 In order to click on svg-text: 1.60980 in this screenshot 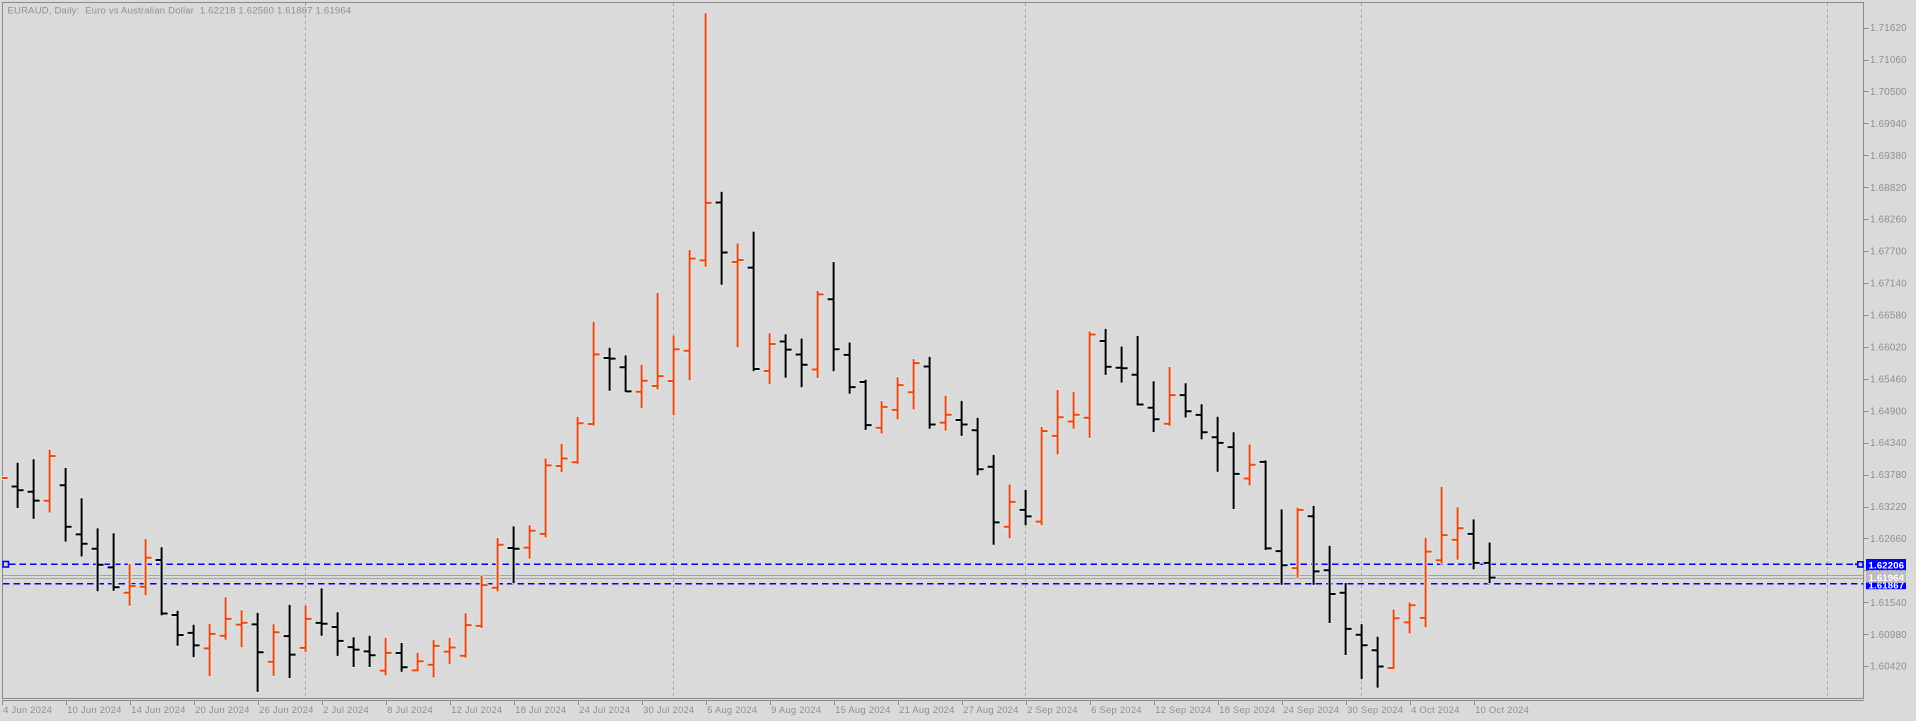, I will do `click(1888, 635)`.